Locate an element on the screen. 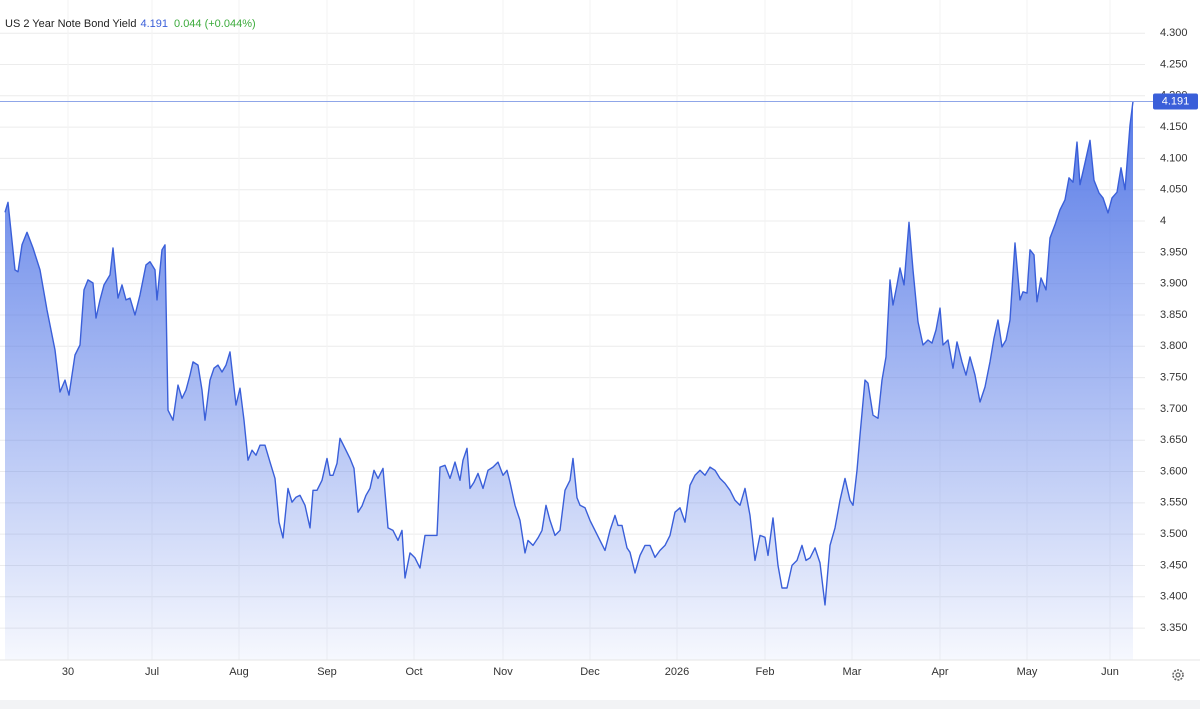 The image size is (1200, 709). x-tick-label: Sep is located at coordinates (327, 672).